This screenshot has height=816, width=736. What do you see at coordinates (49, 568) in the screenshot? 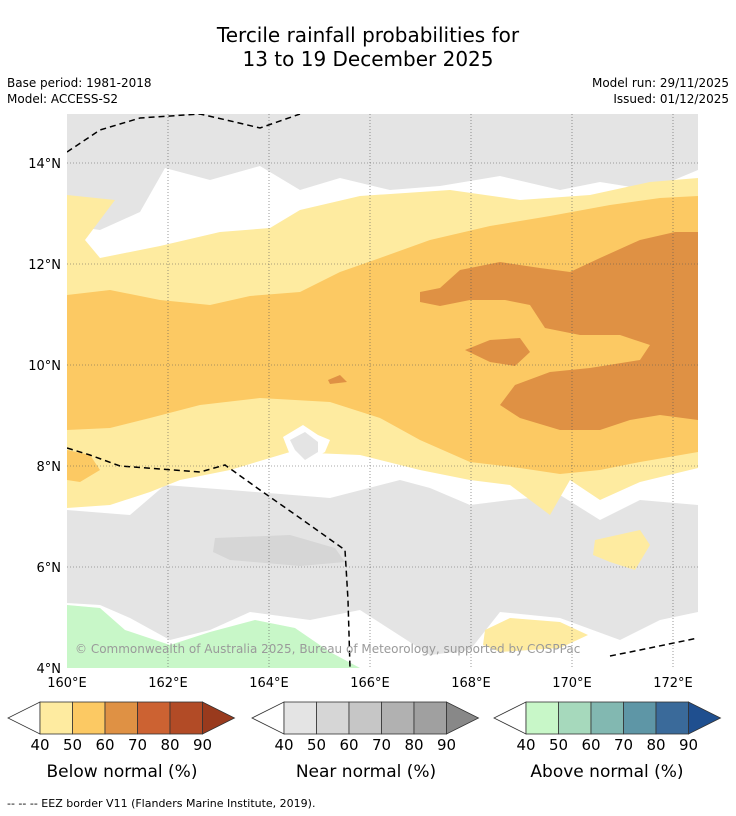
I see `lat-tick: 6°N` at bounding box center [49, 568].